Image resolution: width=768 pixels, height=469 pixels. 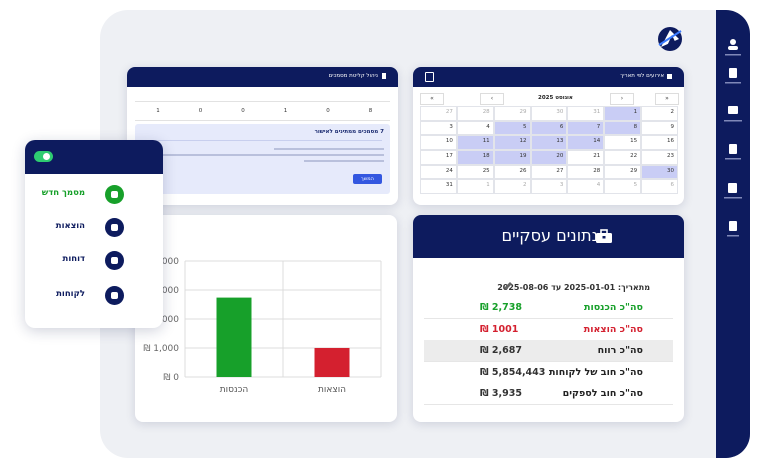 What do you see at coordinates (171, 378) in the screenshot?
I see `y-tick-label: ₪ 0` at bounding box center [171, 378].